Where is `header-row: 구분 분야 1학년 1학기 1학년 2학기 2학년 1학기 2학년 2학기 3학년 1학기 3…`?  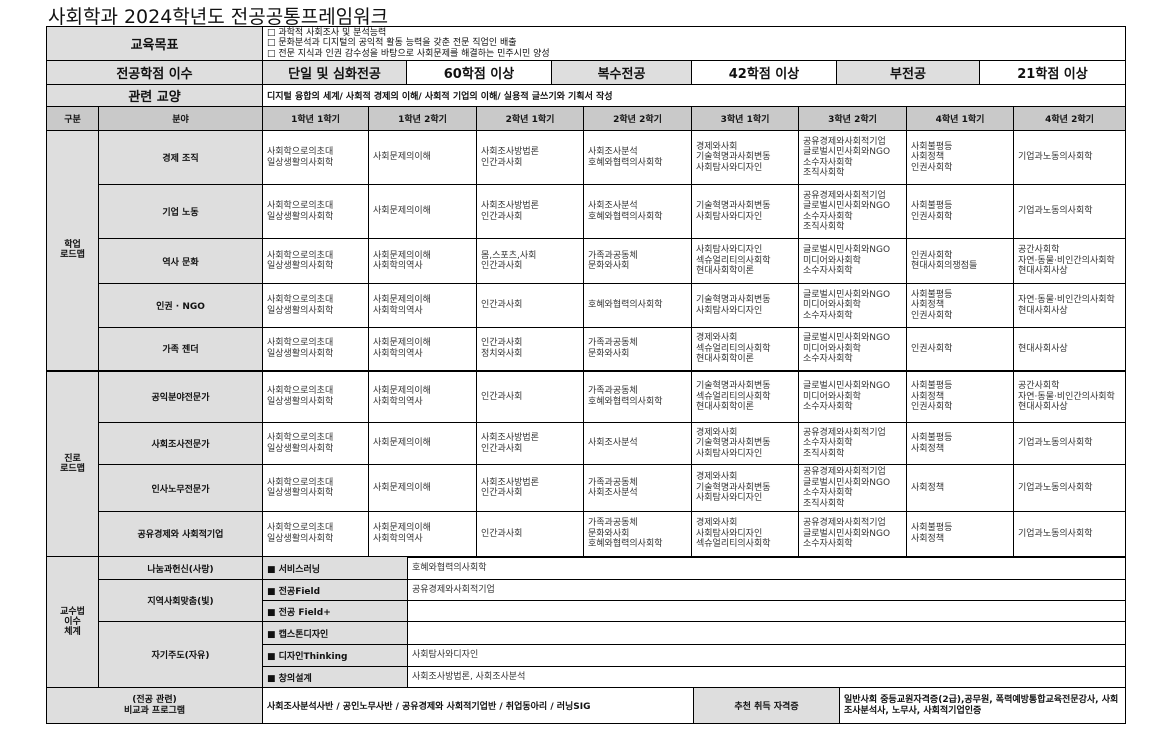 header-row: 구분 분야 1학년 1학기 1학년 2학기 2학년 1학기 2학년 2학기 3학년 1학기 3… is located at coordinates (586, 118).